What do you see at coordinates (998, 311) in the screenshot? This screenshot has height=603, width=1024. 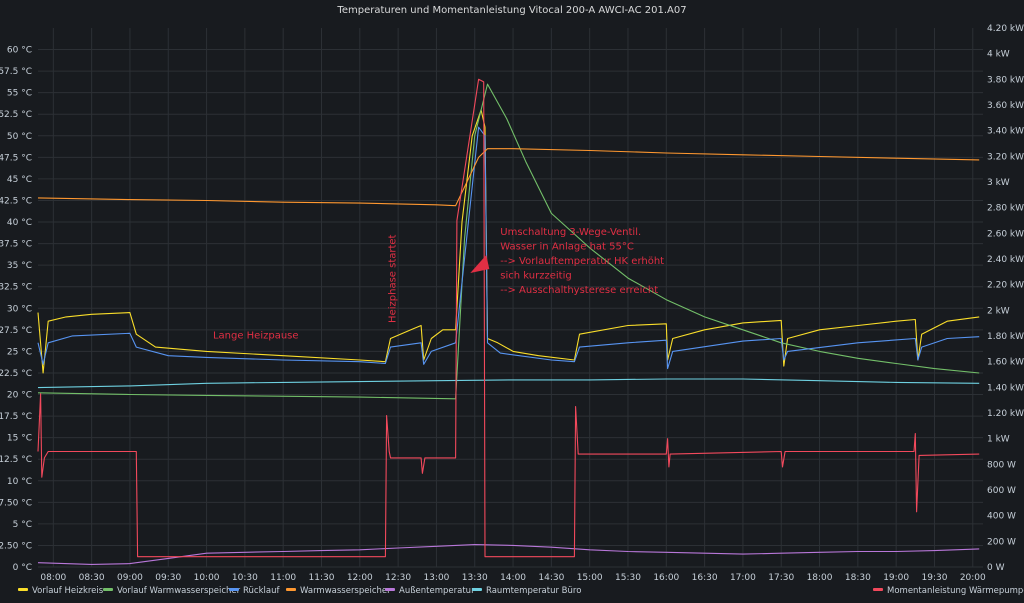 I see `y-right-tick-label: 2 kW` at bounding box center [998, 311].